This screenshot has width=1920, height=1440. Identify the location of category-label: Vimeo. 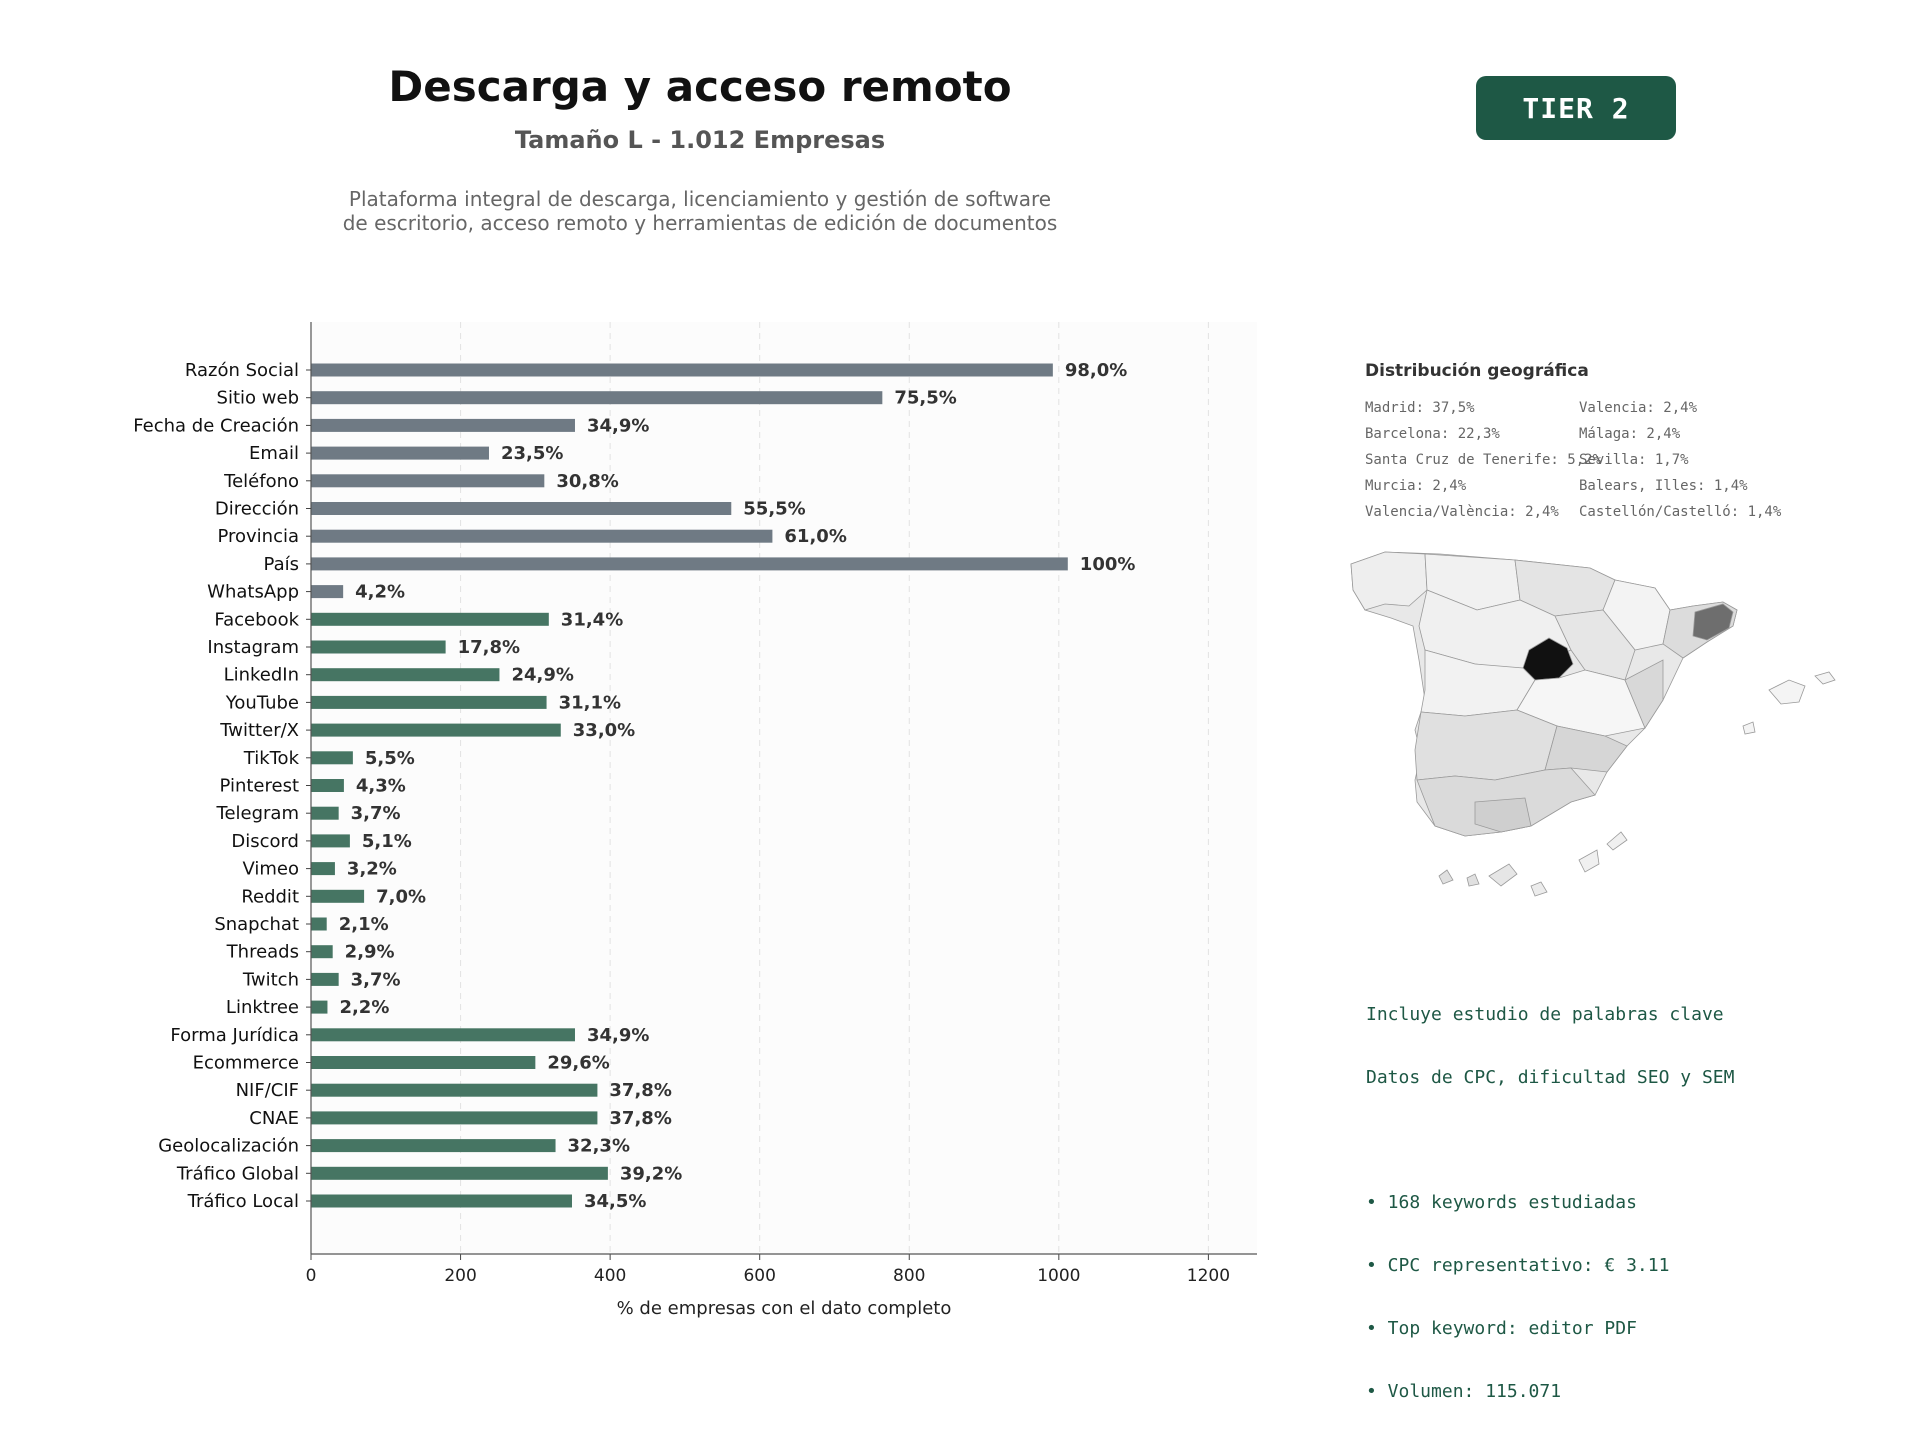
(270, 869).